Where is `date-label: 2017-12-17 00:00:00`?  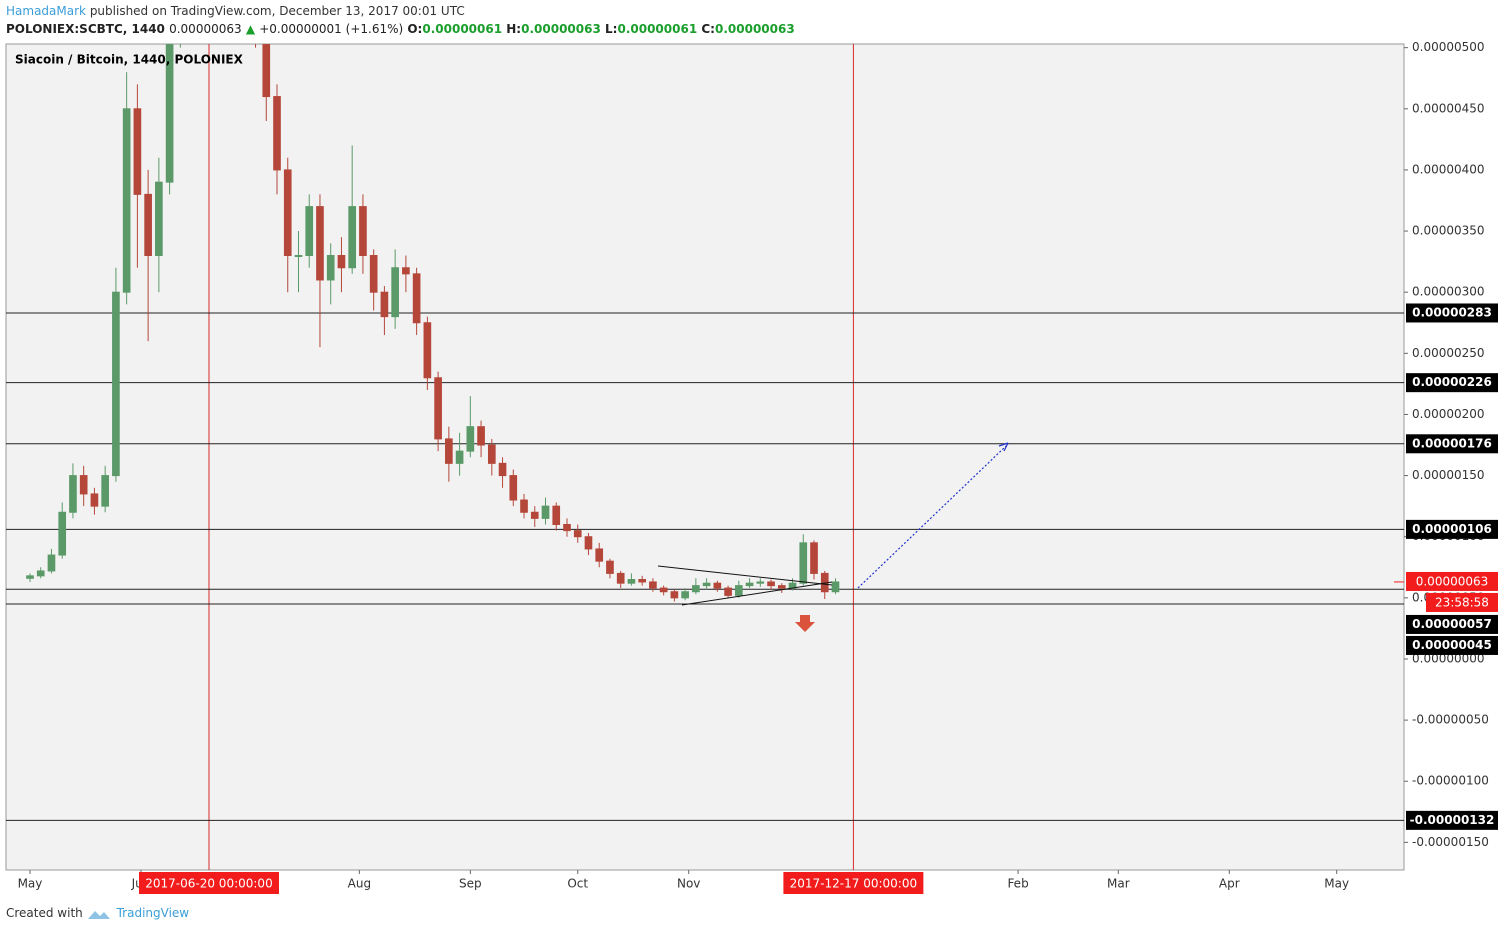 date-label: 2017-12-17 00:00:00 is located at coordinates (853, 884).